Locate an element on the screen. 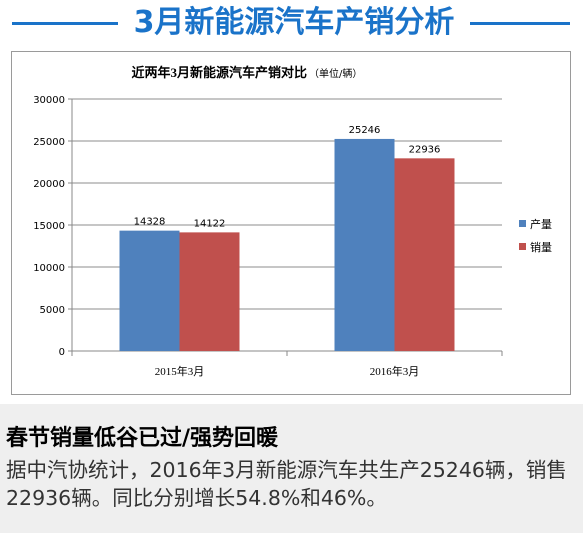 This screenshot has height=533, width=583. page-header: 3月新能源汽车产销分析 is located at coordinates (291, 24).